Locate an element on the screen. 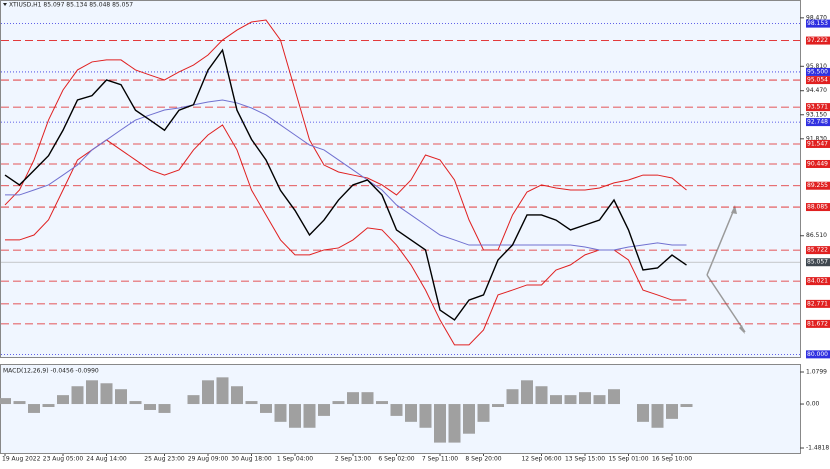  x-tick-label: 6 Sep 02:00 is located at coordinates (396, 459).